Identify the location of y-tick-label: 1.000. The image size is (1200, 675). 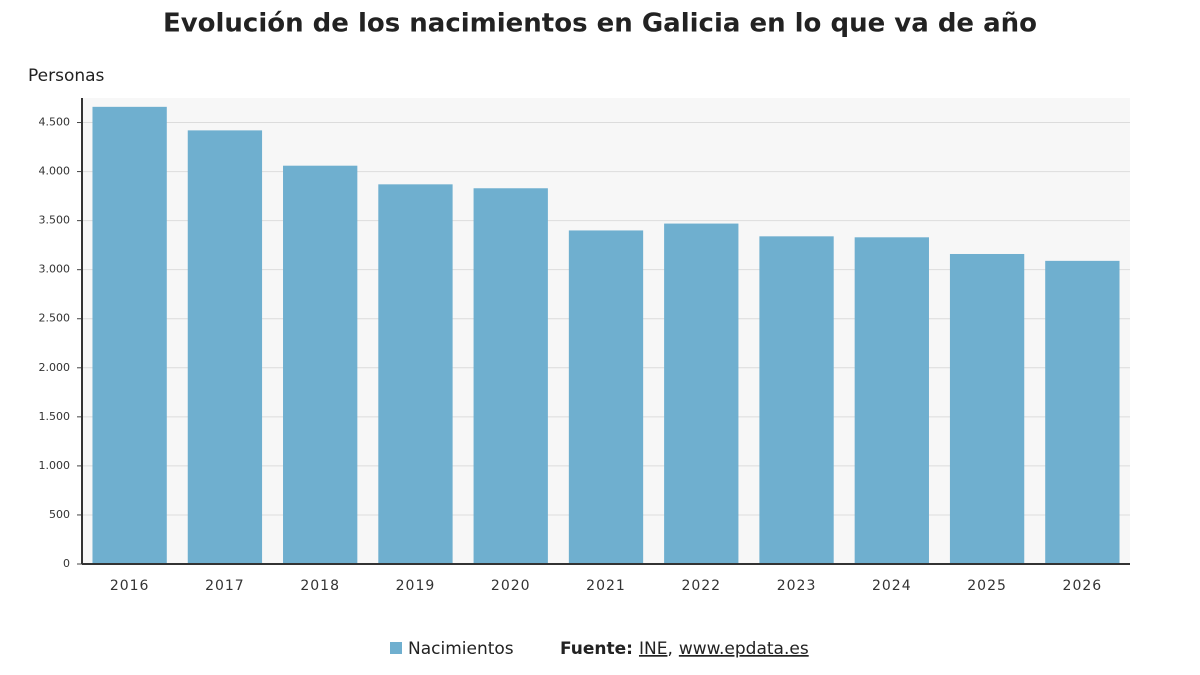
(55, 465).